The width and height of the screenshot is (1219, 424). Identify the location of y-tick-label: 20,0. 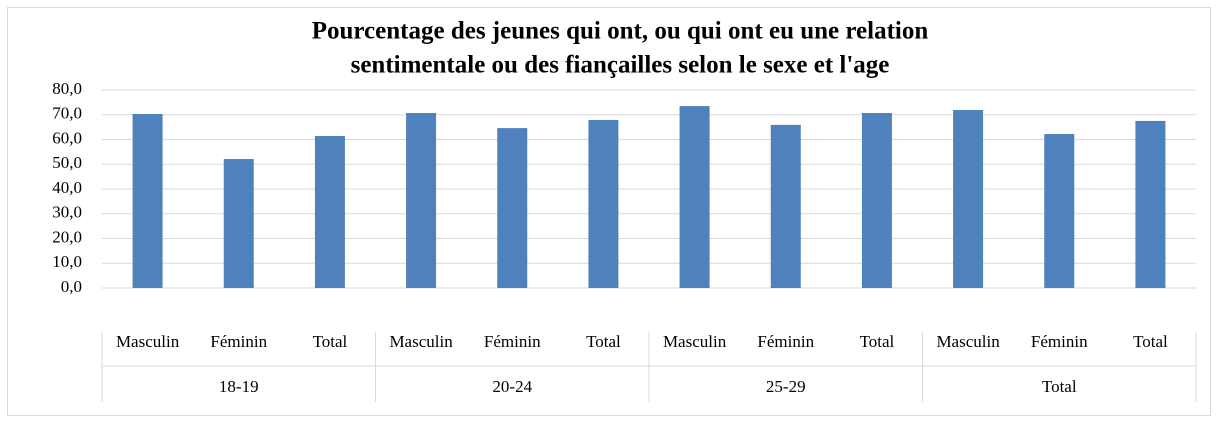
(67, 236).